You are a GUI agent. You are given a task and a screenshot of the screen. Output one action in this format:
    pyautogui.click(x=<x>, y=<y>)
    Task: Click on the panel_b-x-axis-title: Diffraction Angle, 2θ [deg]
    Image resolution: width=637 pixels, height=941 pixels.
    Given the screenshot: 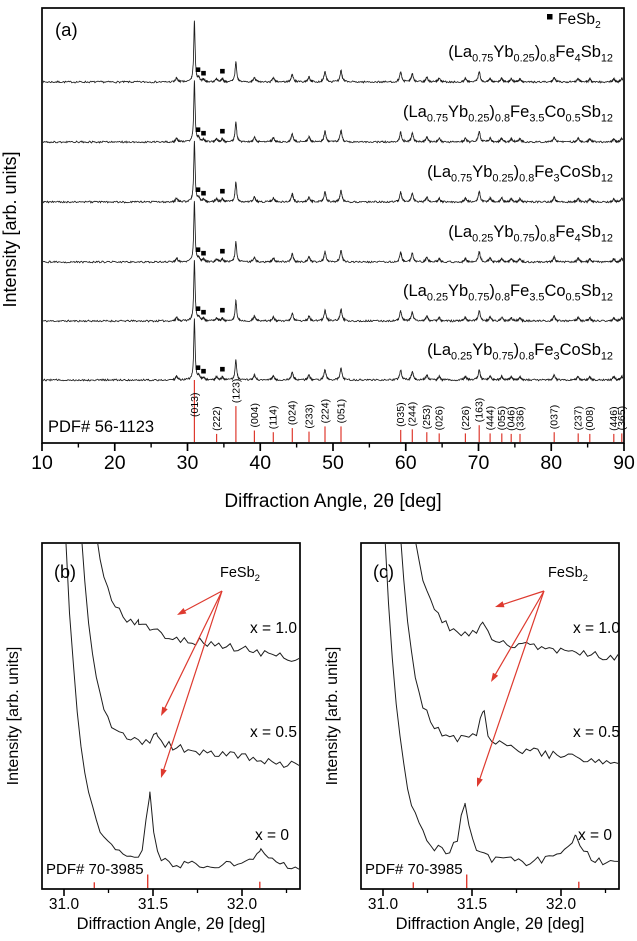 What is the action you would take?
    pyautogui.click(x=171, y=924)
    